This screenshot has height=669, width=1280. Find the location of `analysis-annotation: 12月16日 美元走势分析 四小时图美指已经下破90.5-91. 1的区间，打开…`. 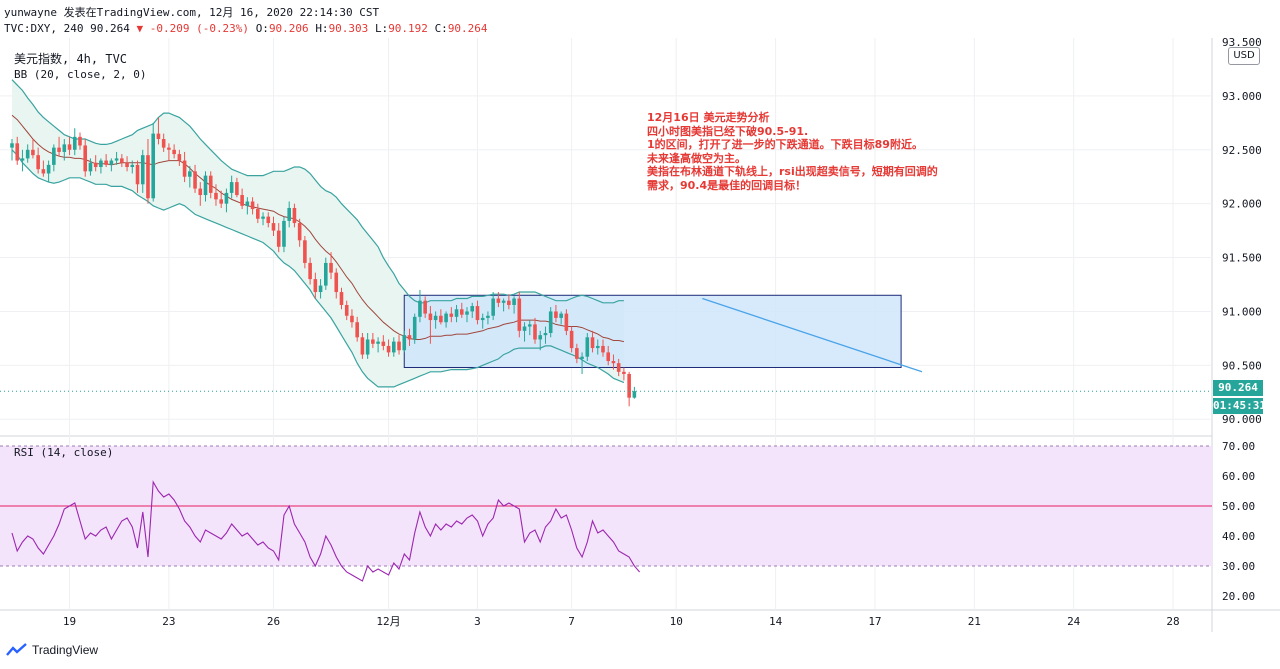

analysis-annotation: 12月16日 美元走势分析 四小时图美指已经下破90.5-91. 1的区间，打开… is located at coordinates (832, 151).